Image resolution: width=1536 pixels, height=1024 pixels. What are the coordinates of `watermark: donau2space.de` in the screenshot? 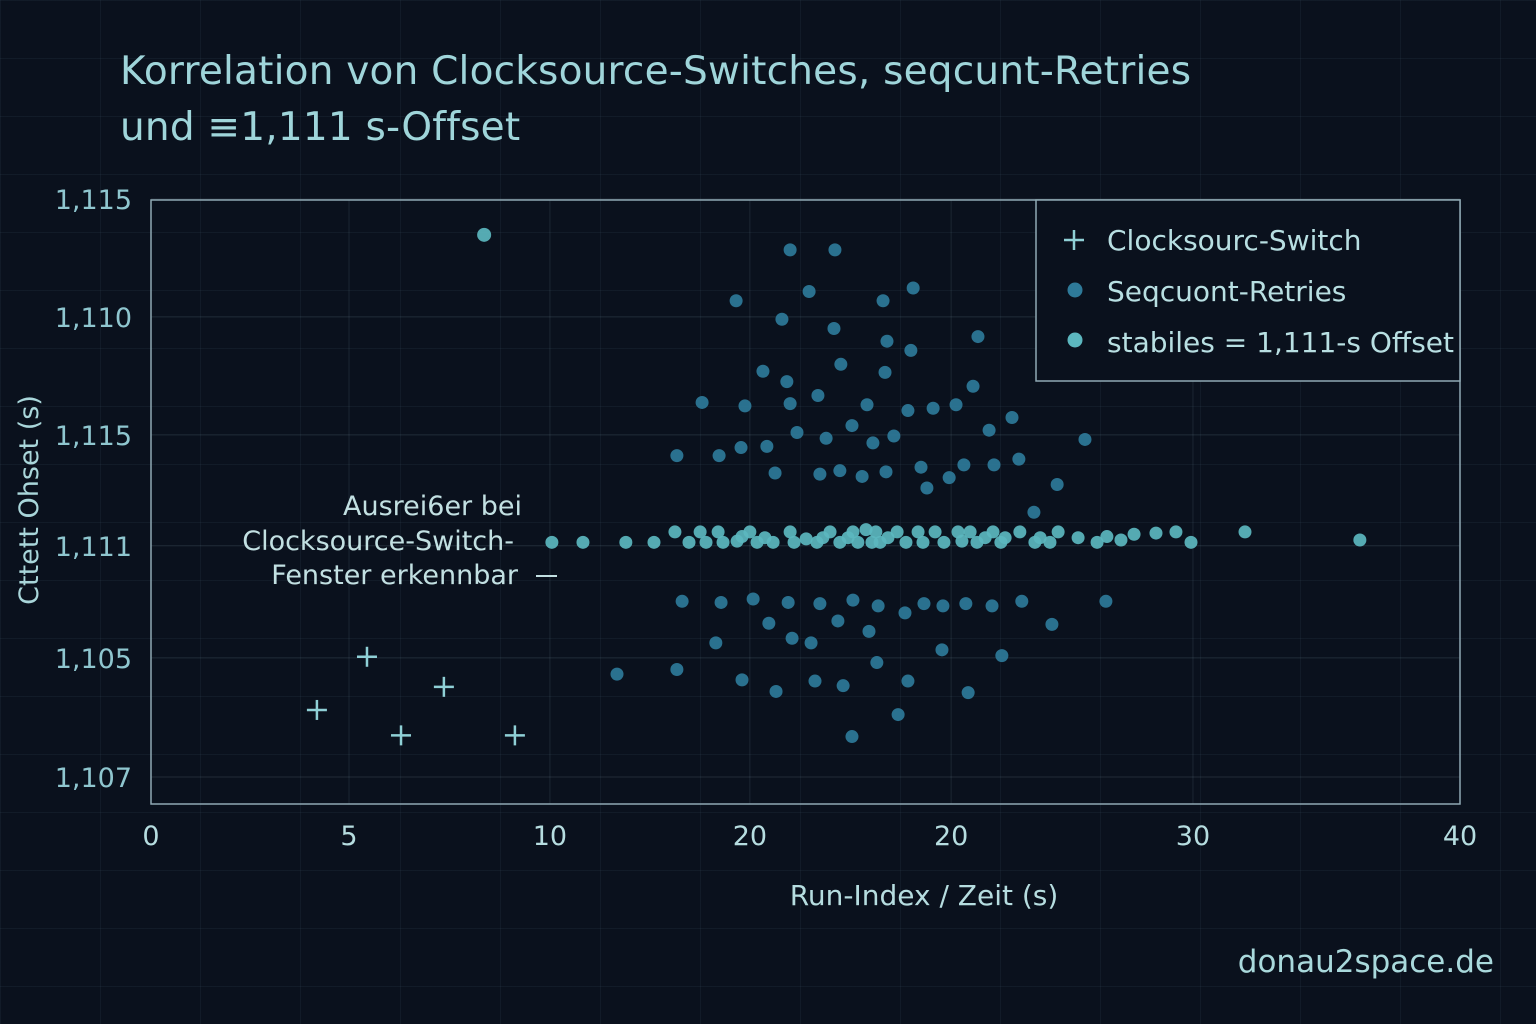 It's located at (1365, 962).